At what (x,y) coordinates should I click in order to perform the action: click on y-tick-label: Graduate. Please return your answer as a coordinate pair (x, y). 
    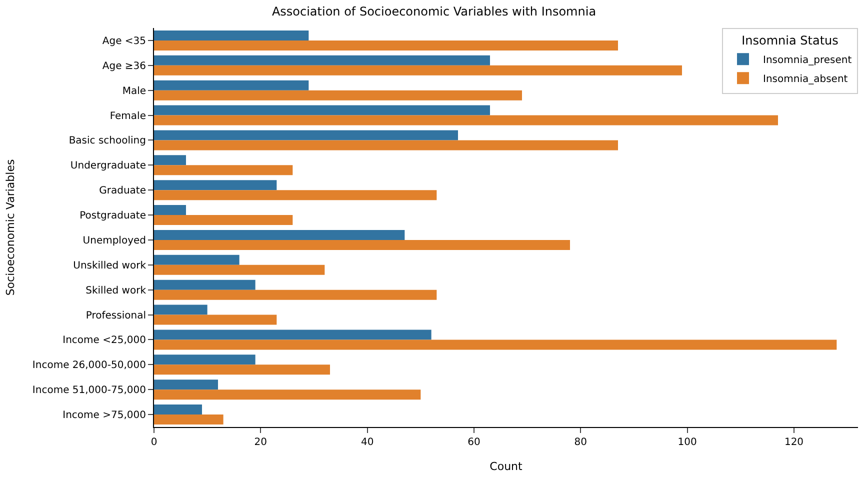
    Looking at the image, I should click on (122, 191).